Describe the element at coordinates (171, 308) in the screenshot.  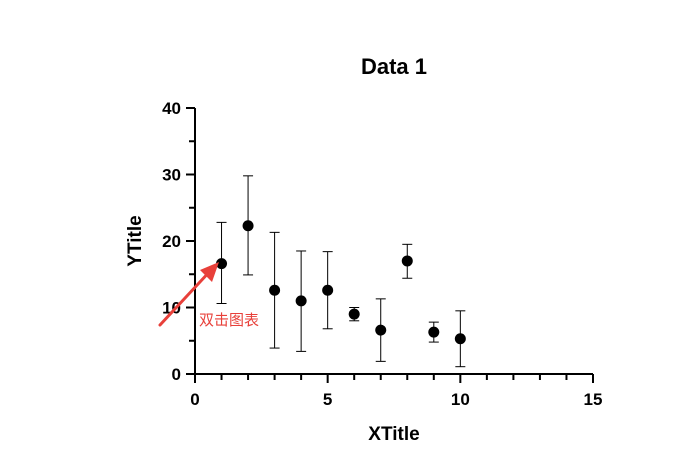
I see `y-tick-label: 10` at that location.